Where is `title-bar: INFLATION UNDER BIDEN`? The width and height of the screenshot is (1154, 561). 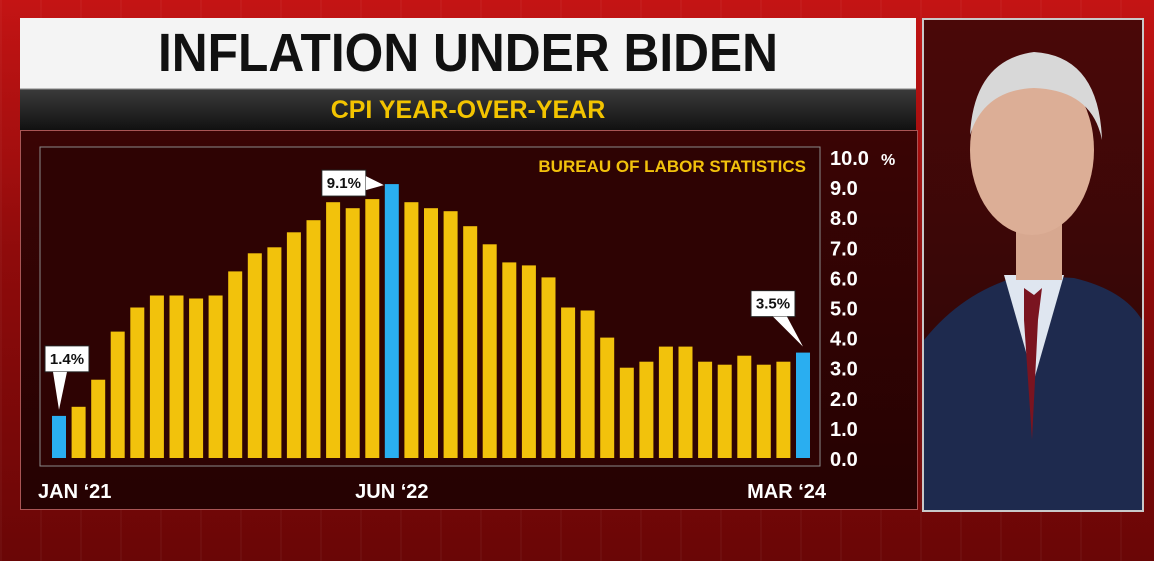 title-bar: INFLATION UNDER BIDEN is located at coordinates (468, 54).